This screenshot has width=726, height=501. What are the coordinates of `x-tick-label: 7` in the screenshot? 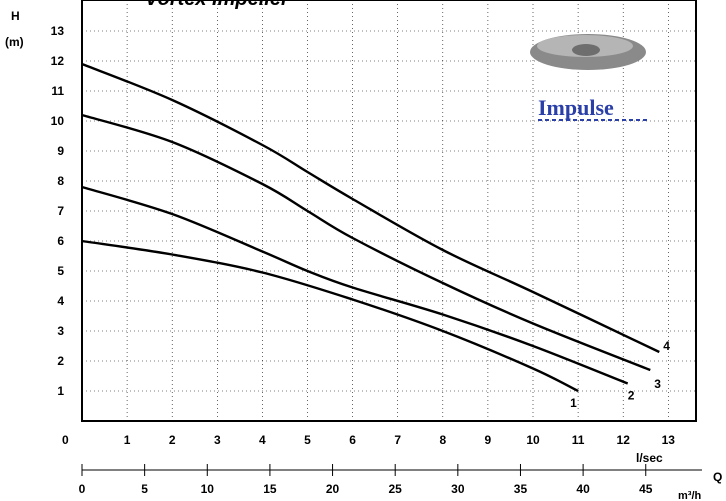 It's located at (397, 440).